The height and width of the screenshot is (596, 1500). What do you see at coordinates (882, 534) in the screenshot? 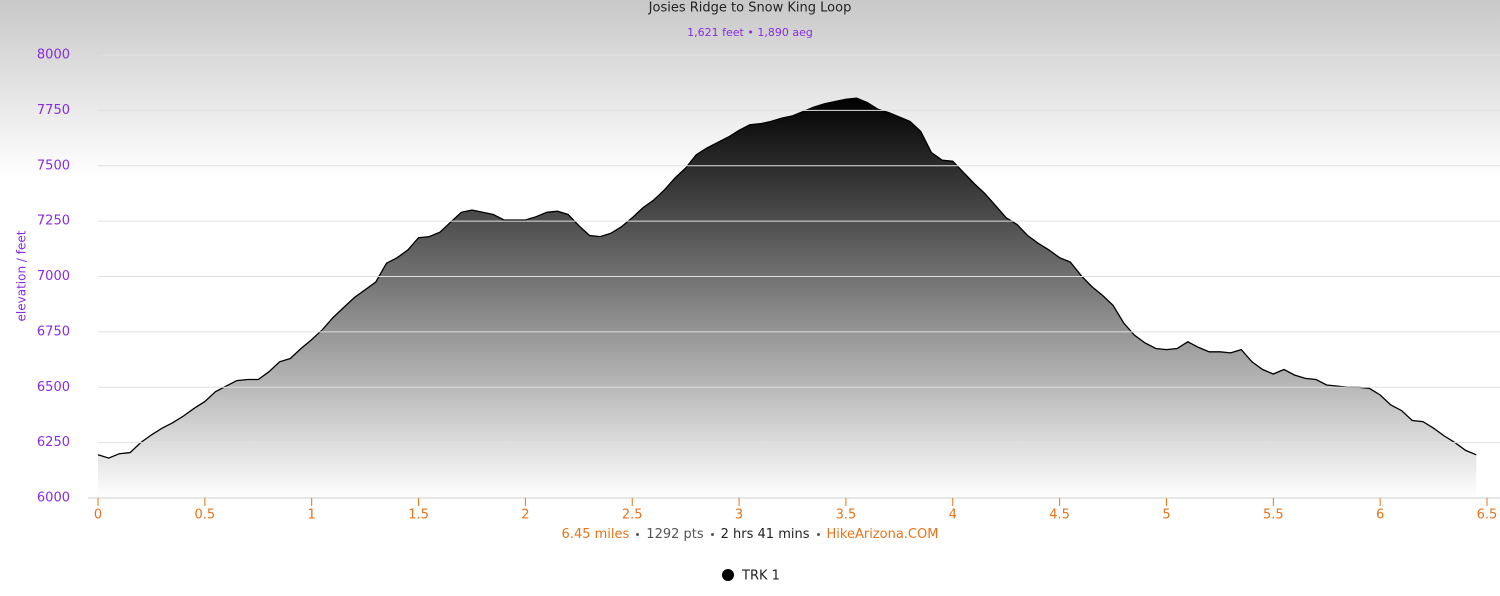
I see `footer-site: HikeArizona.COM` at bounding box center [882, 534].